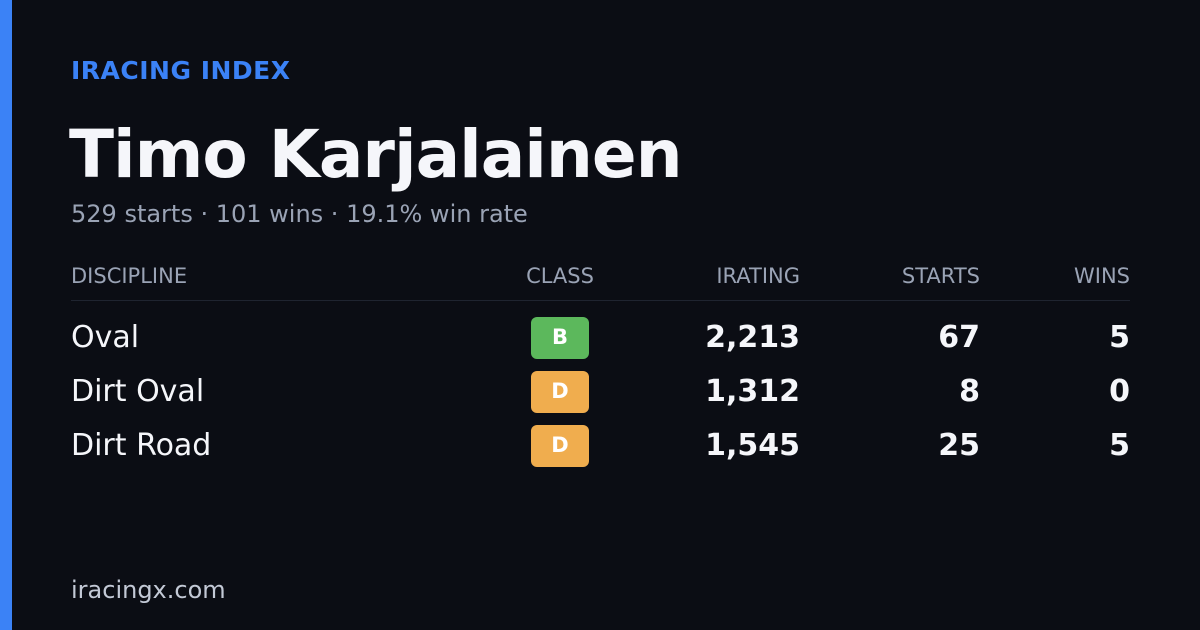 The image size is (1200, 630). Describe the element at coordinates (758, 276) in the screenshot. I see `column-header: IRATING` at that location.